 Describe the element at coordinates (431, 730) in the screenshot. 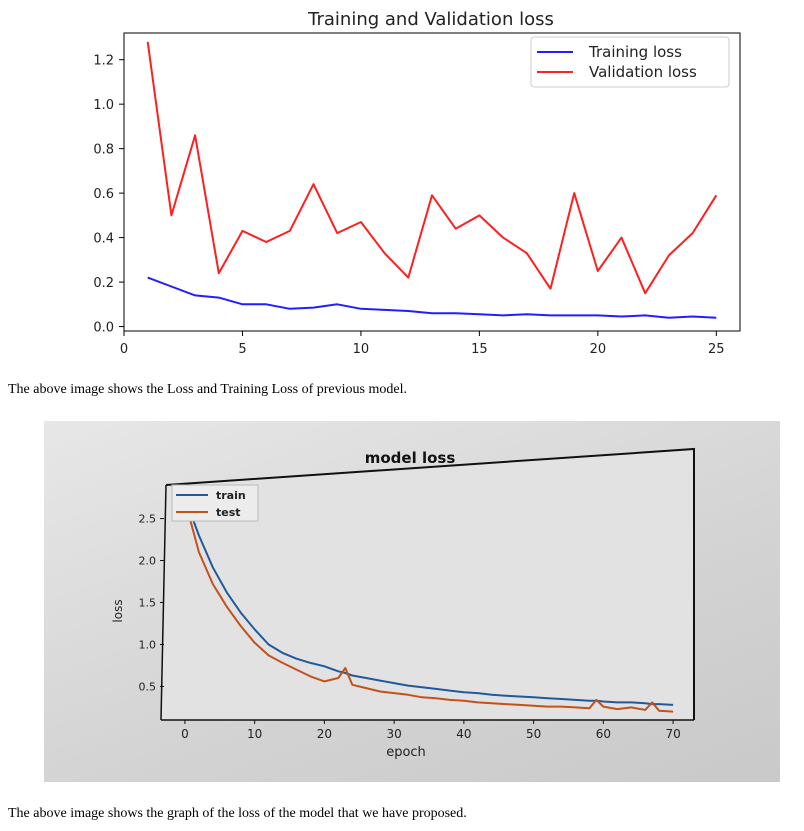

I see `x-axis-ticks: 0 10 20 30 40 50 60 70` at that location.